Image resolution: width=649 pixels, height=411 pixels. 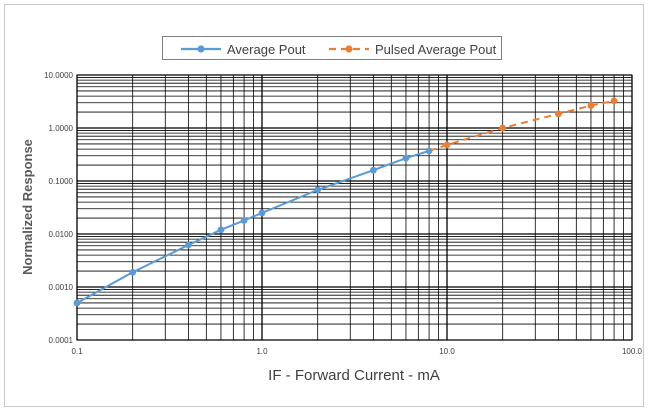 I want to click on x-tick-labels: 0.1 1.0 10.0 100.0, so click(x=356, y=351).